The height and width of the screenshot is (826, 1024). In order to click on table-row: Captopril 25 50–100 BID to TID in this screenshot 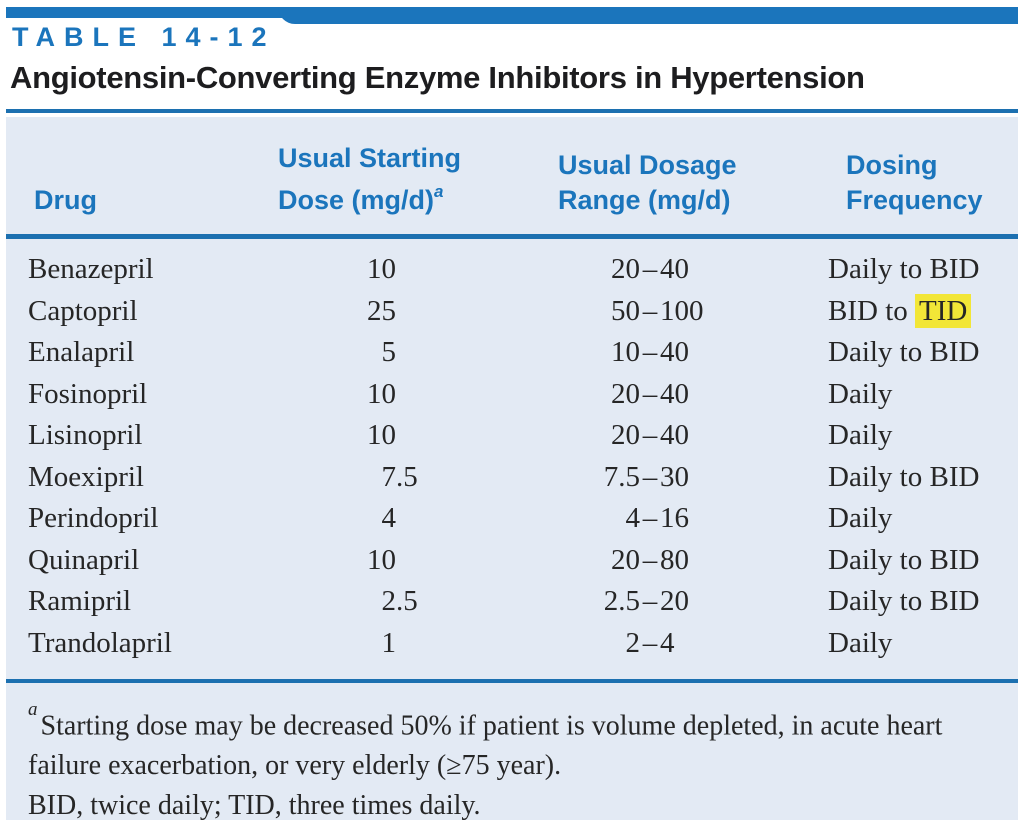, I will do `click(523, 312)`.